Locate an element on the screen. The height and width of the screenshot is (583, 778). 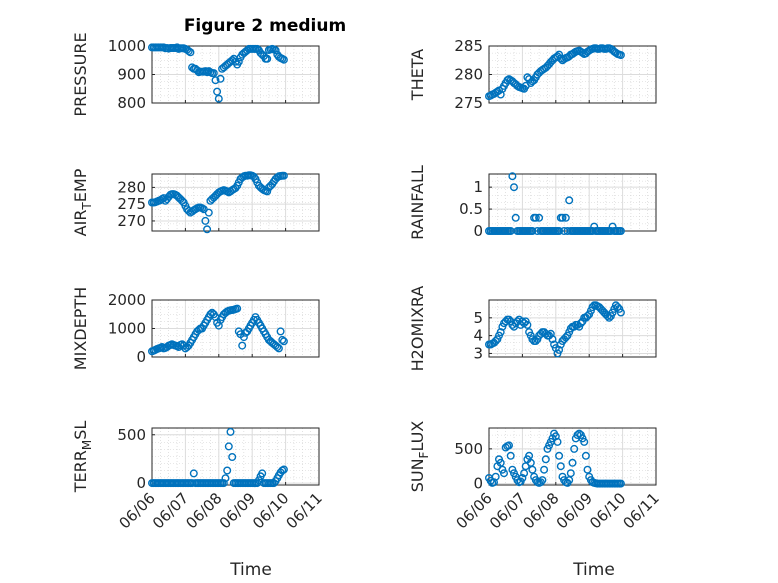
x-tick-label: 06/09 is located at coordinates (574, 510).